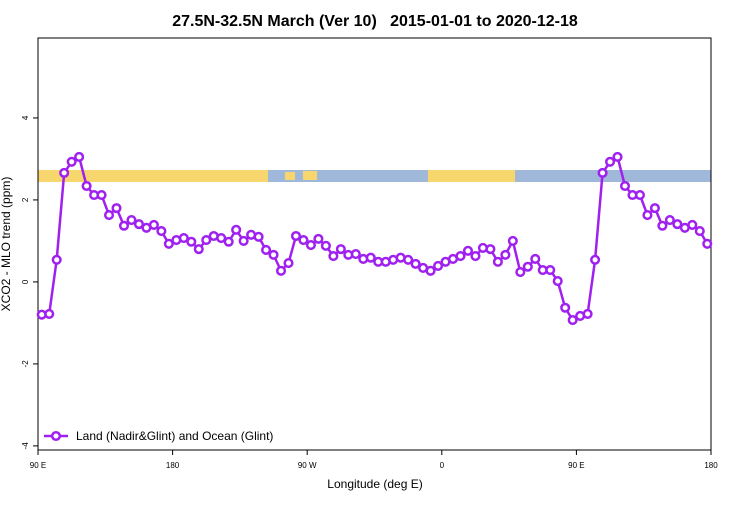 Image resolution: width=750 pixels, height=505 pixels. I want to click on map-strip, so click(374, 176).